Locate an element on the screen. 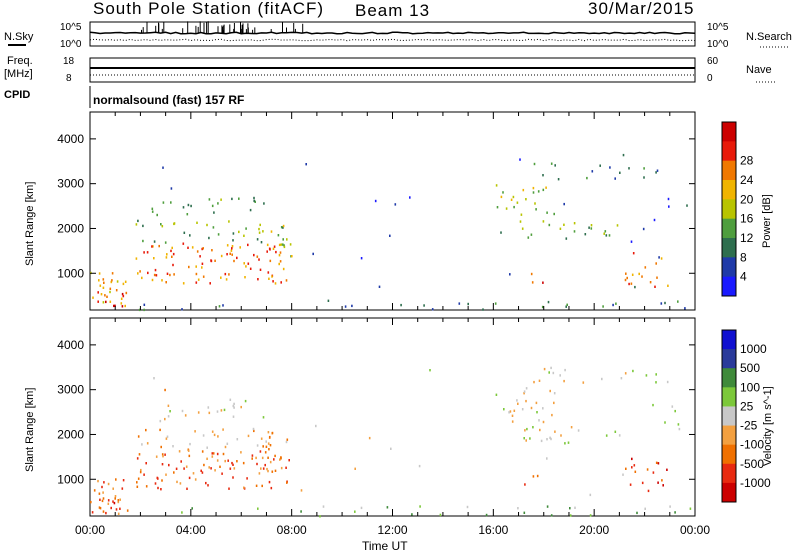 The height and width of the screenshot is (554, 800). colorbar-tick-label: -500 is located at coordinates (752, 464).